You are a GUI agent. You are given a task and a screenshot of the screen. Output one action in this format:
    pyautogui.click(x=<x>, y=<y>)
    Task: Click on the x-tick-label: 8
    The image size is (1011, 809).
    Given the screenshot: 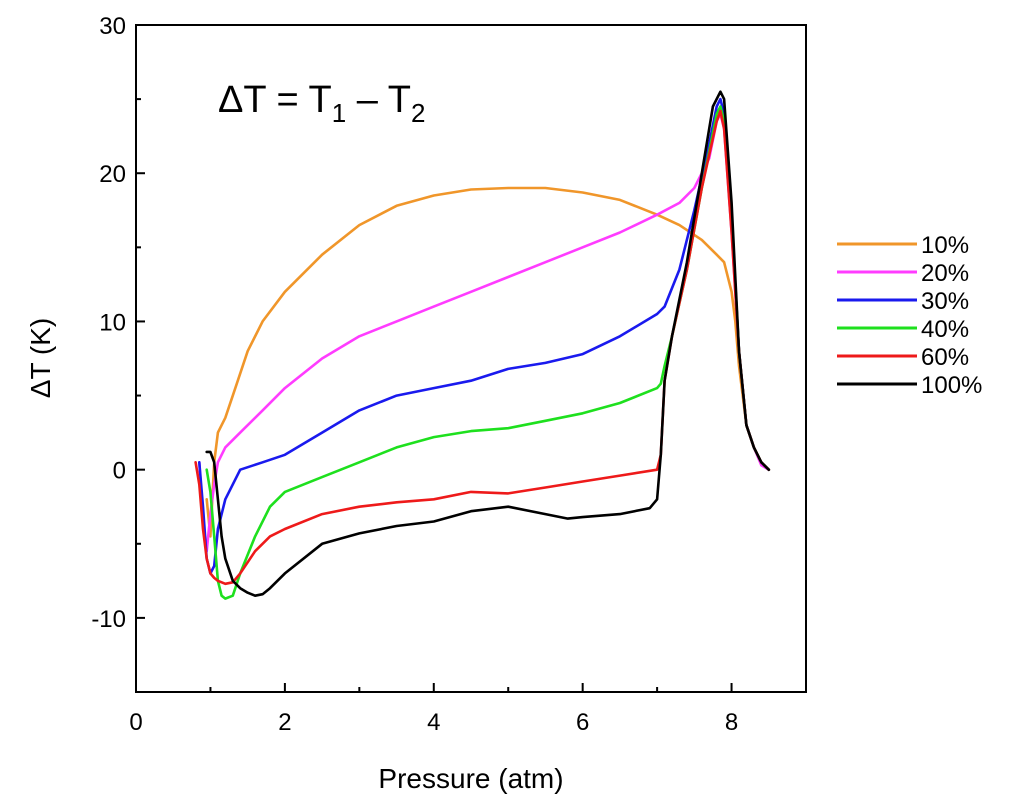 What is the action you would take?
    pyautogui.click(x=731, y=722)
    